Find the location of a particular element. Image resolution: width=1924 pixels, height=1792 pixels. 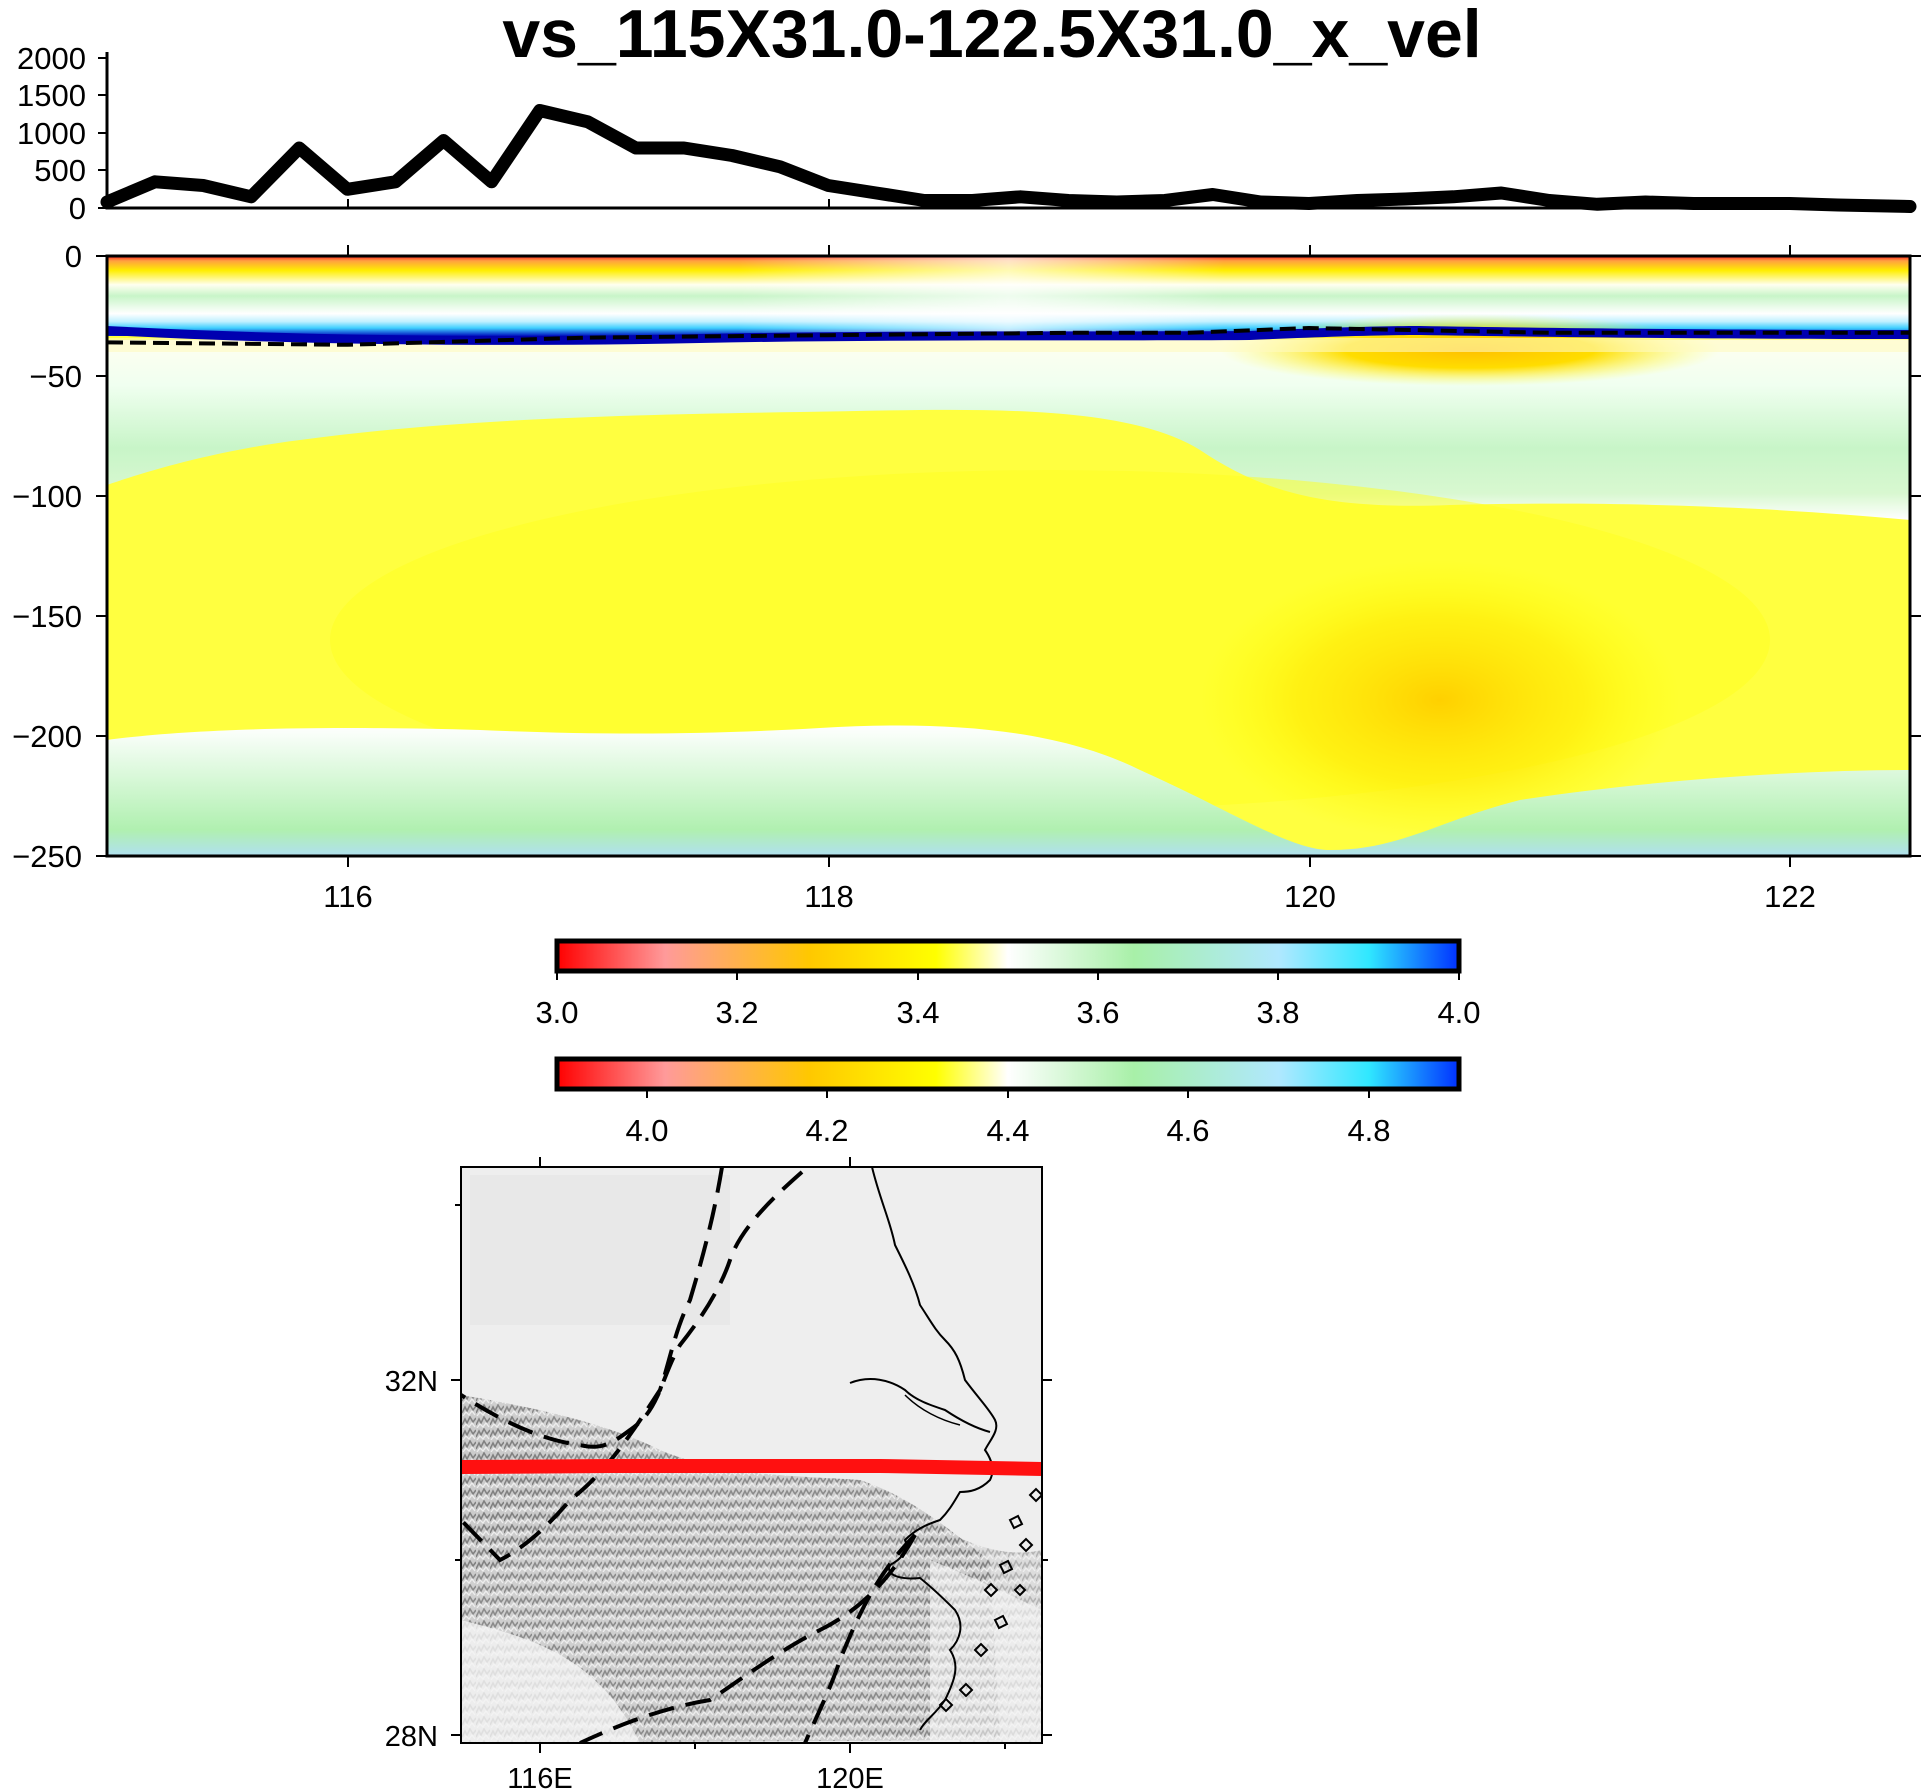

elevation-y-label-500: 500 is located at coordinates (60, 170).